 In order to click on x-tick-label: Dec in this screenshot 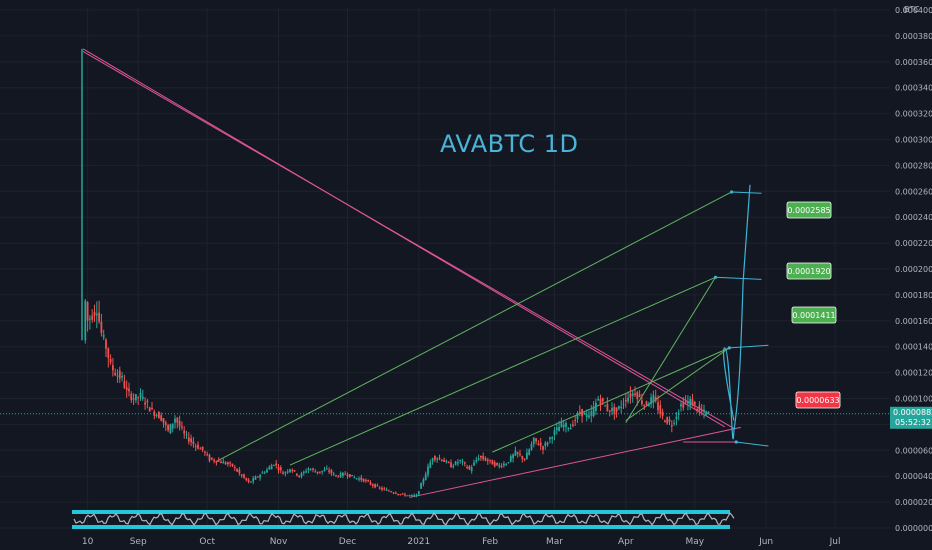, I will do `click(347, 542)`.